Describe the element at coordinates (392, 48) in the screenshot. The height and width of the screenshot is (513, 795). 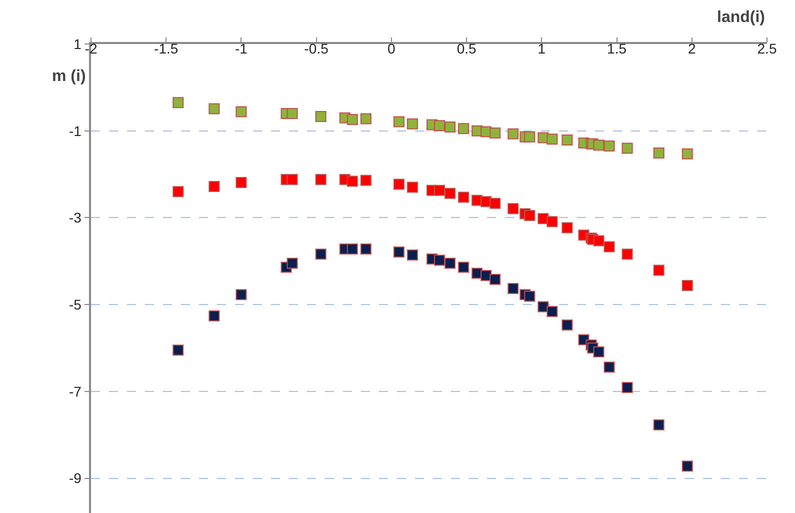
I see `x-tick-label: 0` at that location.